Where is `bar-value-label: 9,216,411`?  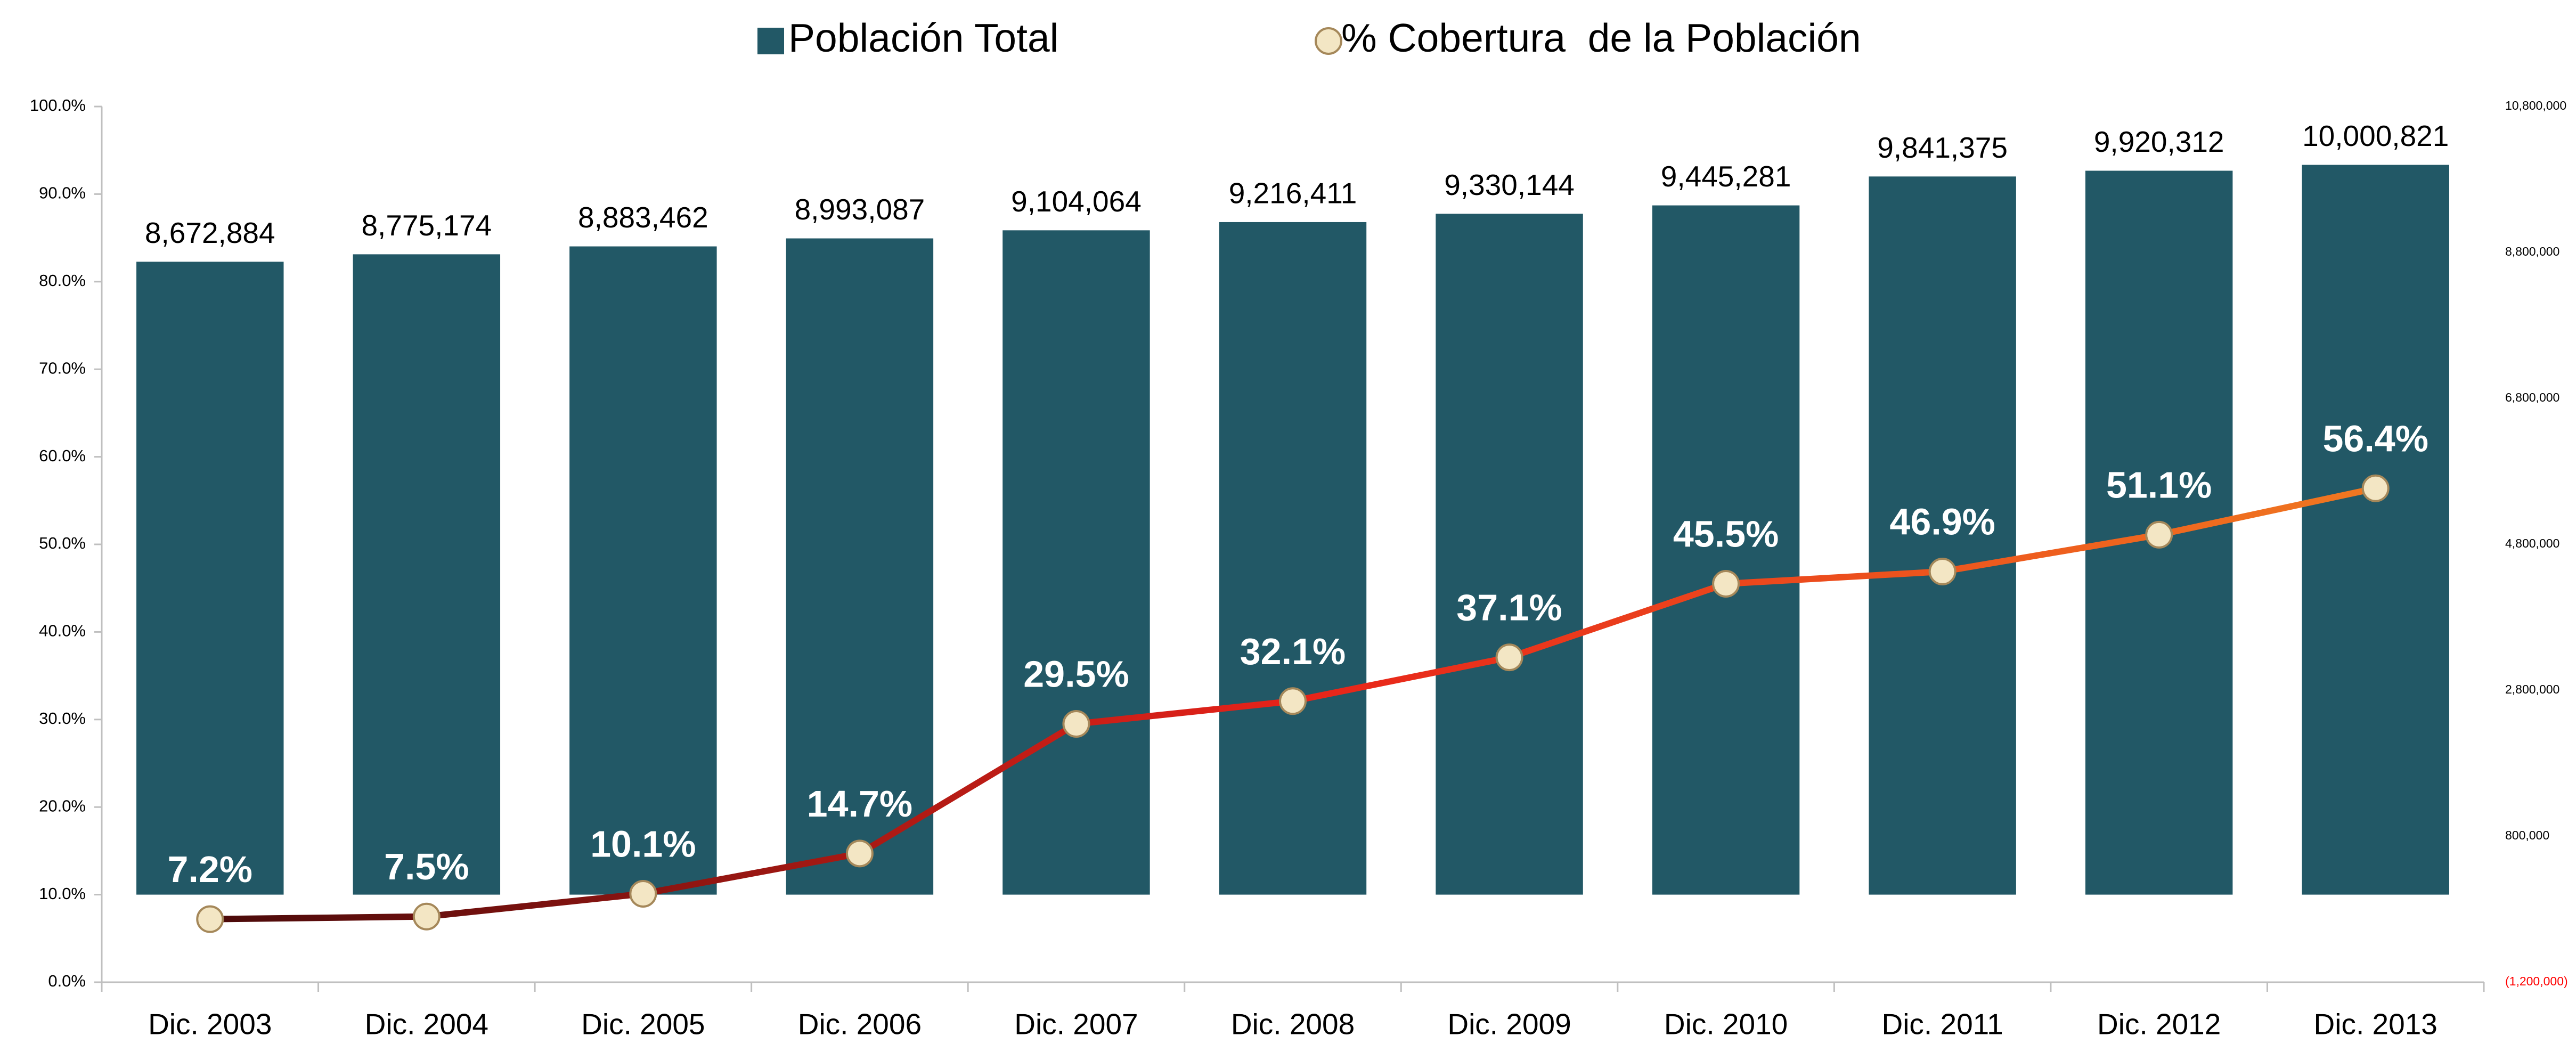
bar-value-label: 9,216,411 is located at coordinates (1293, 192).